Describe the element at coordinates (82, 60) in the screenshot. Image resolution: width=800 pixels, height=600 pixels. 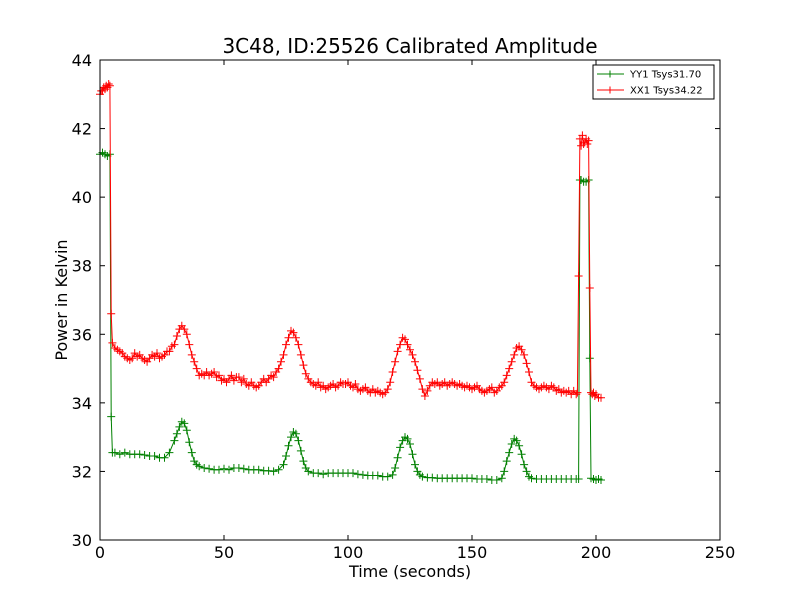
I see `y-tick-label: 44` at that location.